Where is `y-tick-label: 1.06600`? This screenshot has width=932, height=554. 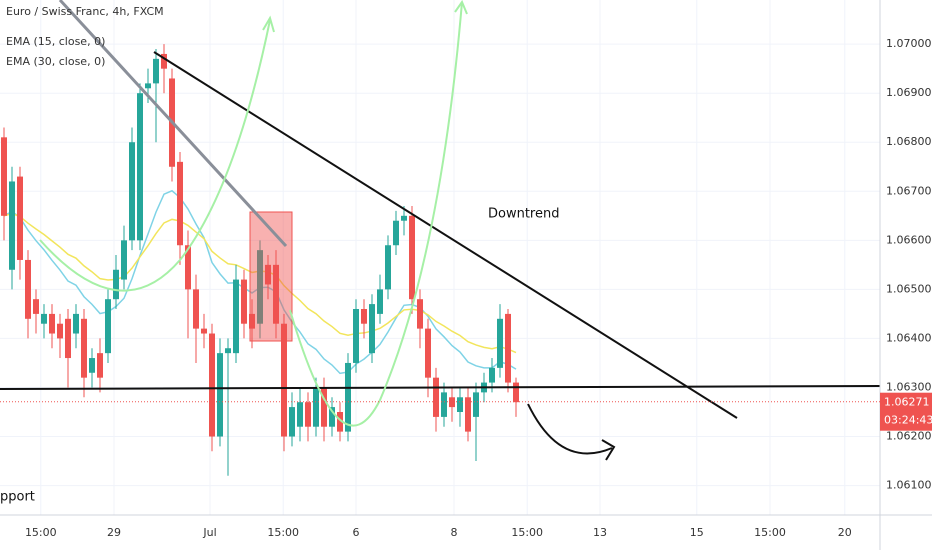
y-tick-label: 1.06600 is located at coordinates (909, 239).